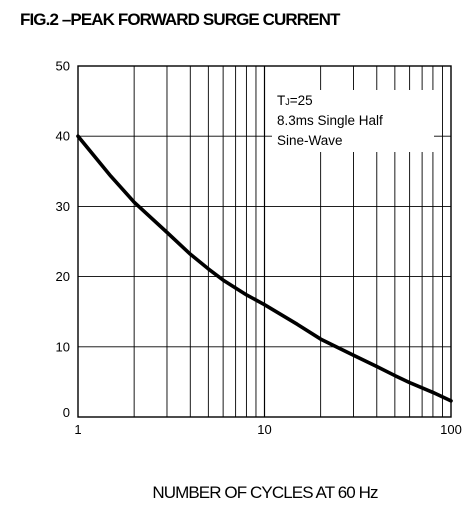  I want to click on annotation-temperature: =25, so click(301, 100).